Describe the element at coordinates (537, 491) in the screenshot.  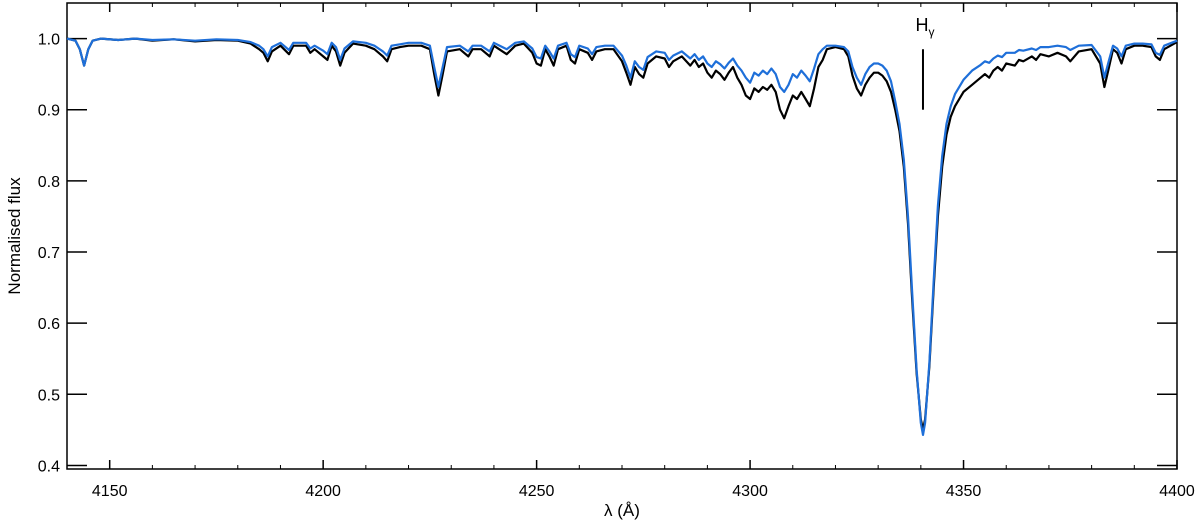
I see `x-tick-label: 4250` at that location.